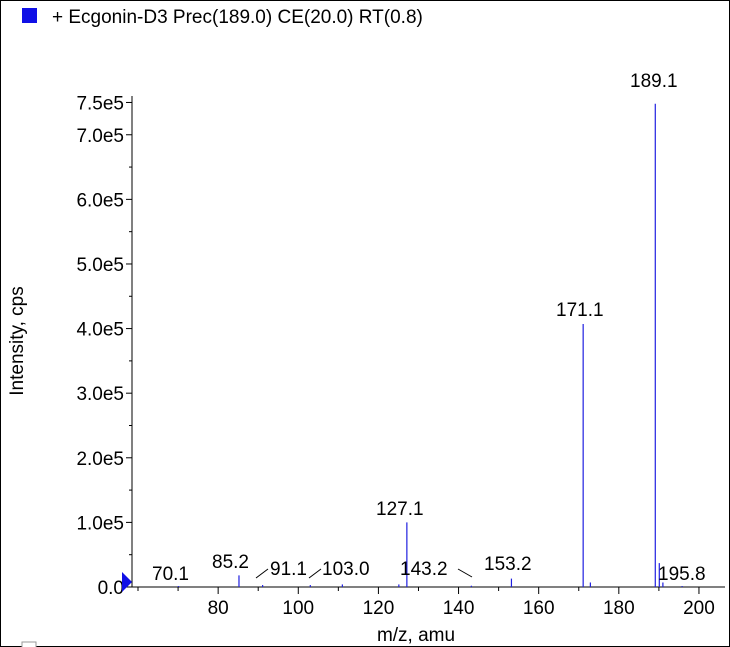 This screenshot has height=647, width=730. I want to click on x-tick-label: 80, so click(218, 608).